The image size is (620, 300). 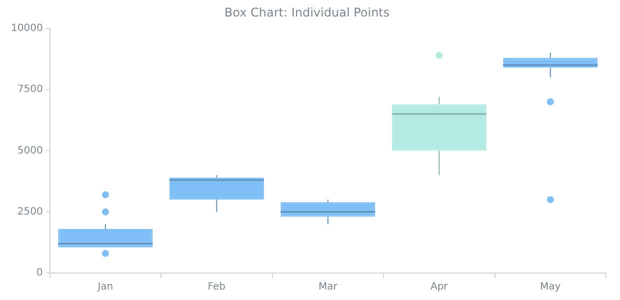 What do you see at coordinates (39, 273) in the screenshot?
I see `y-tick-label: 0` at bounding box center [39, 273].